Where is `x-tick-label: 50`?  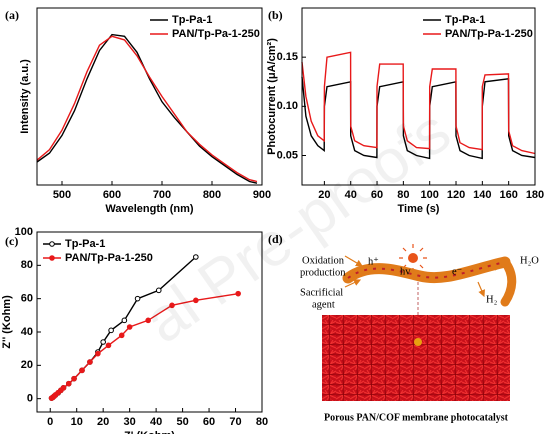 x-tick-label: 50 is located at coordinates (182, 422).